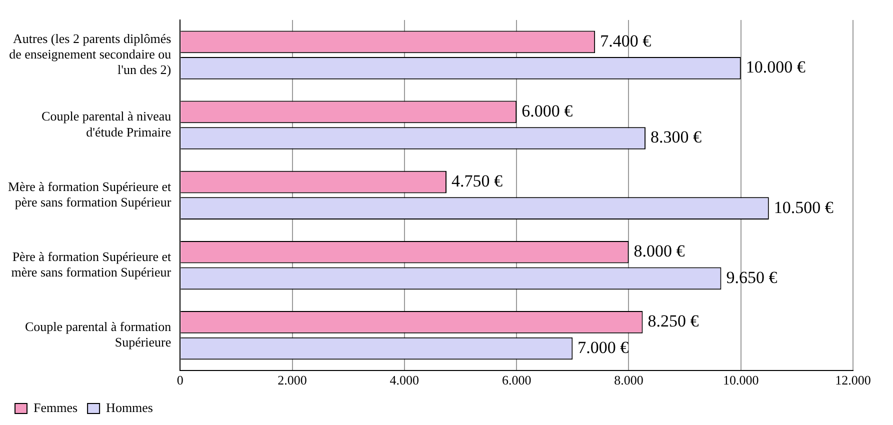 This screenshot has width=893, height=425. Describe the element at coordinates (604, 347) in the screenshot. I see `data-label: 7.000 €` at that location.